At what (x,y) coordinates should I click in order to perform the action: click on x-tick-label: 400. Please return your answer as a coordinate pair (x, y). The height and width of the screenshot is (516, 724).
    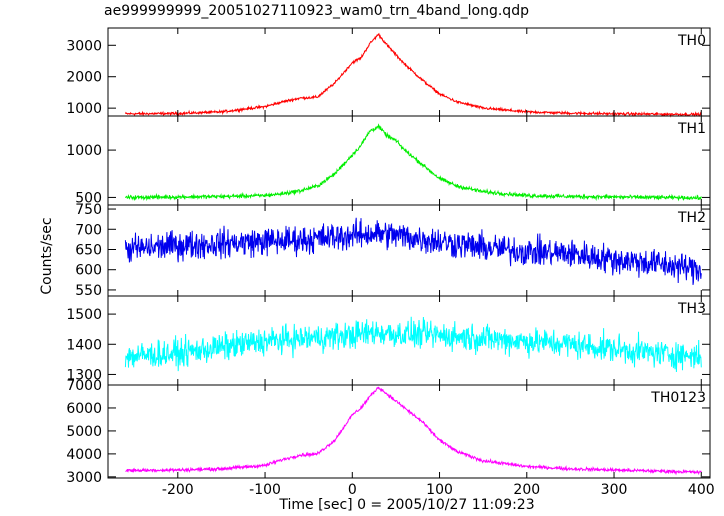
    Looking at the image, I should click on (701, 490).